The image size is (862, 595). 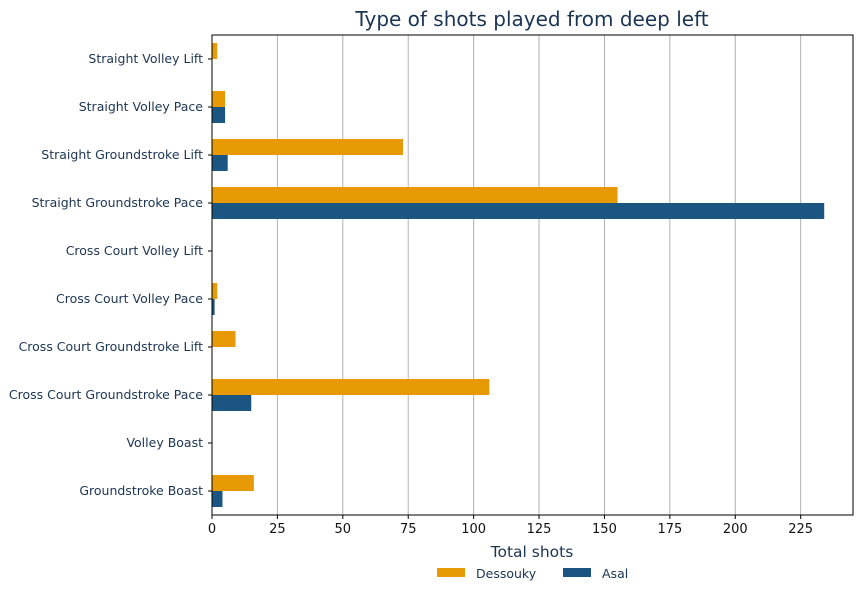 What do you see at coordinates (106, 394) in the screenshot?
I see `category-label: Cross Court Groundstroke Pace` at bounding box center [106, 394].